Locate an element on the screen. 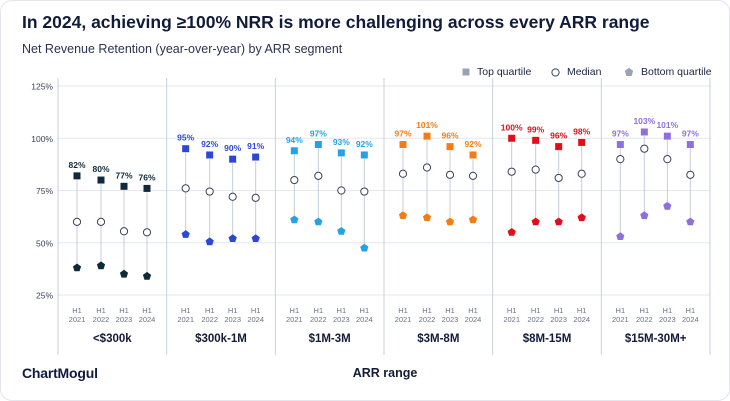 This screenshot has width=730, height=401. top-value-label: 93% is located at coordinates (341, 142).